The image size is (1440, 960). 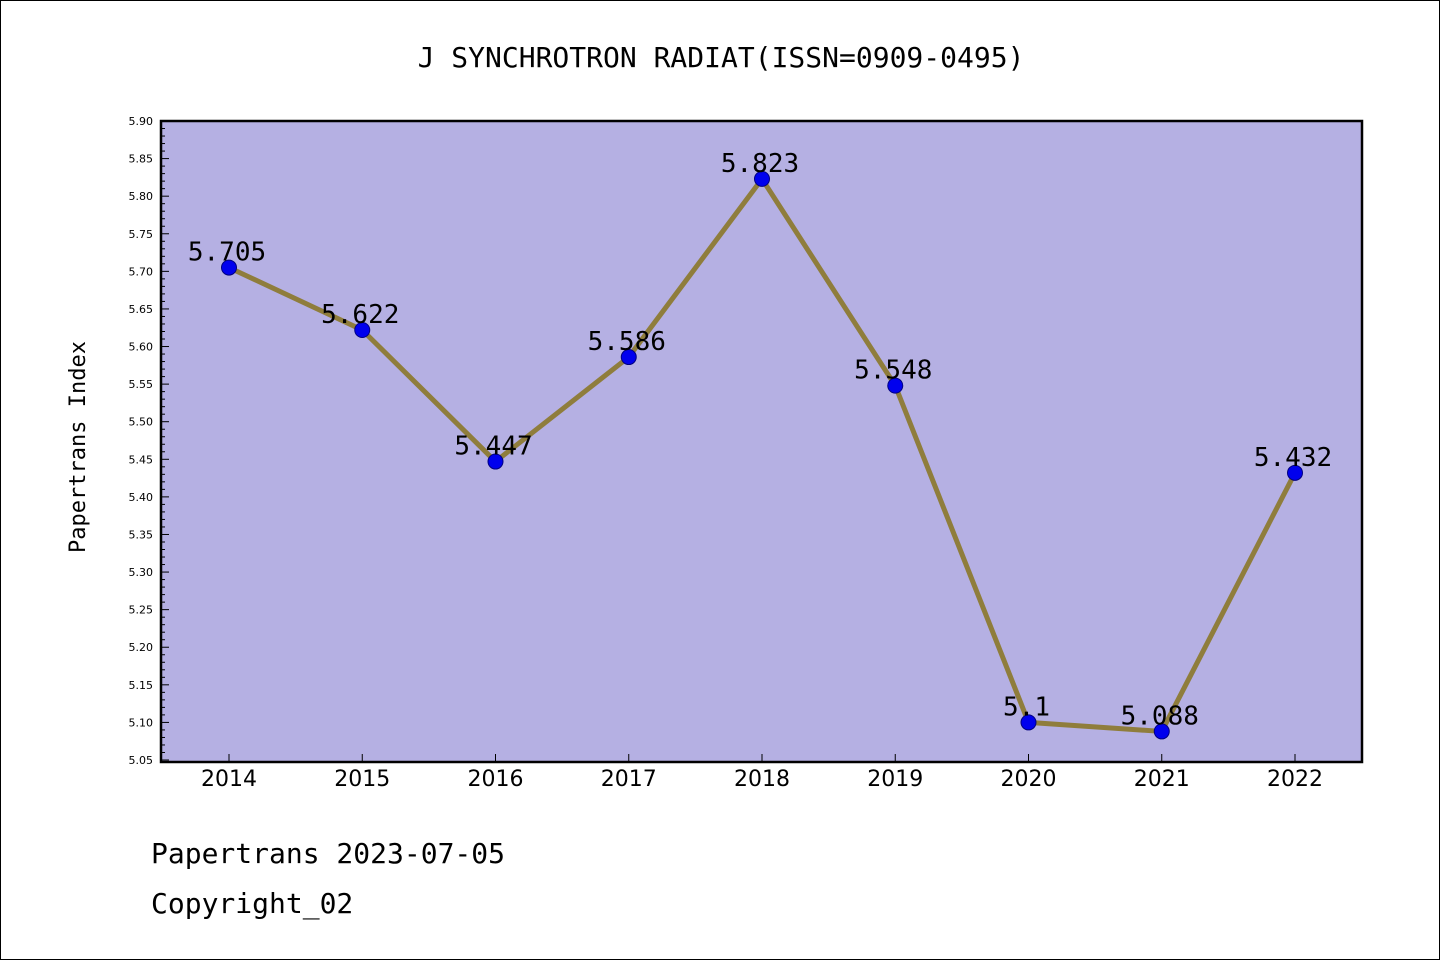 I want to click on y-tick-label: 5.55, so click(x=141, y=384).